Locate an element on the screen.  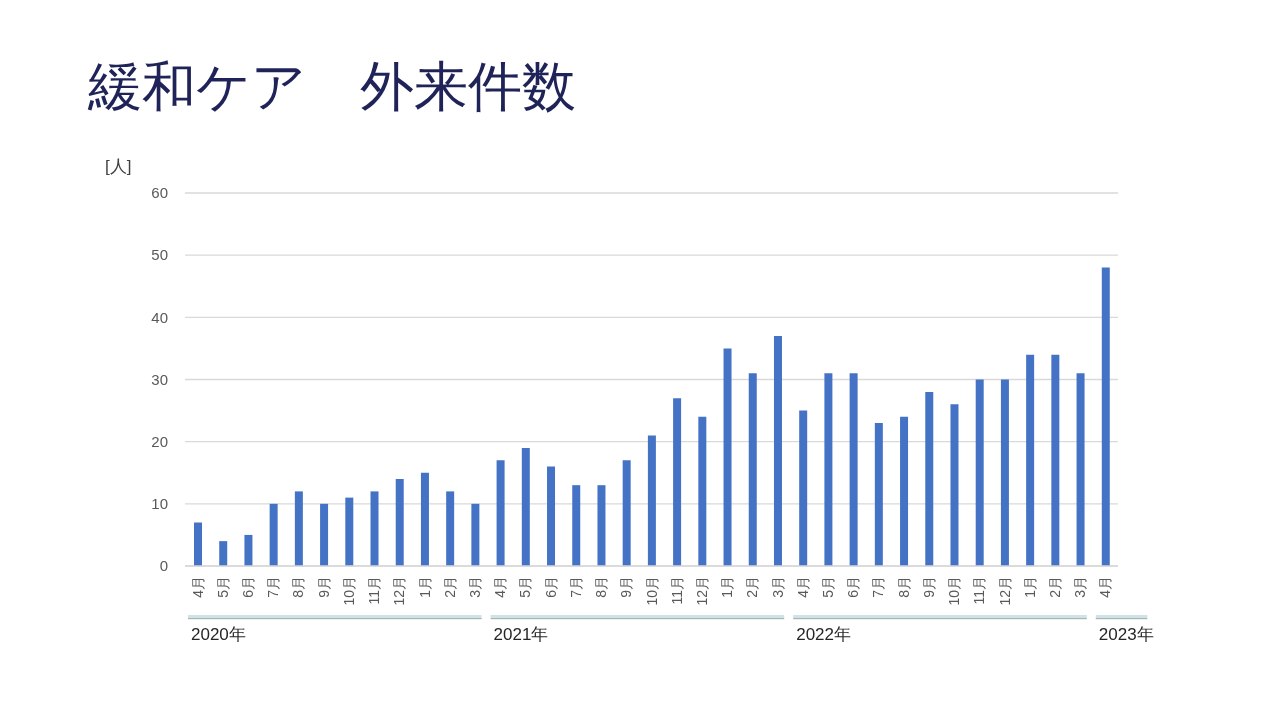
y-tick-label: 0 is located at coordinates (163, 566).